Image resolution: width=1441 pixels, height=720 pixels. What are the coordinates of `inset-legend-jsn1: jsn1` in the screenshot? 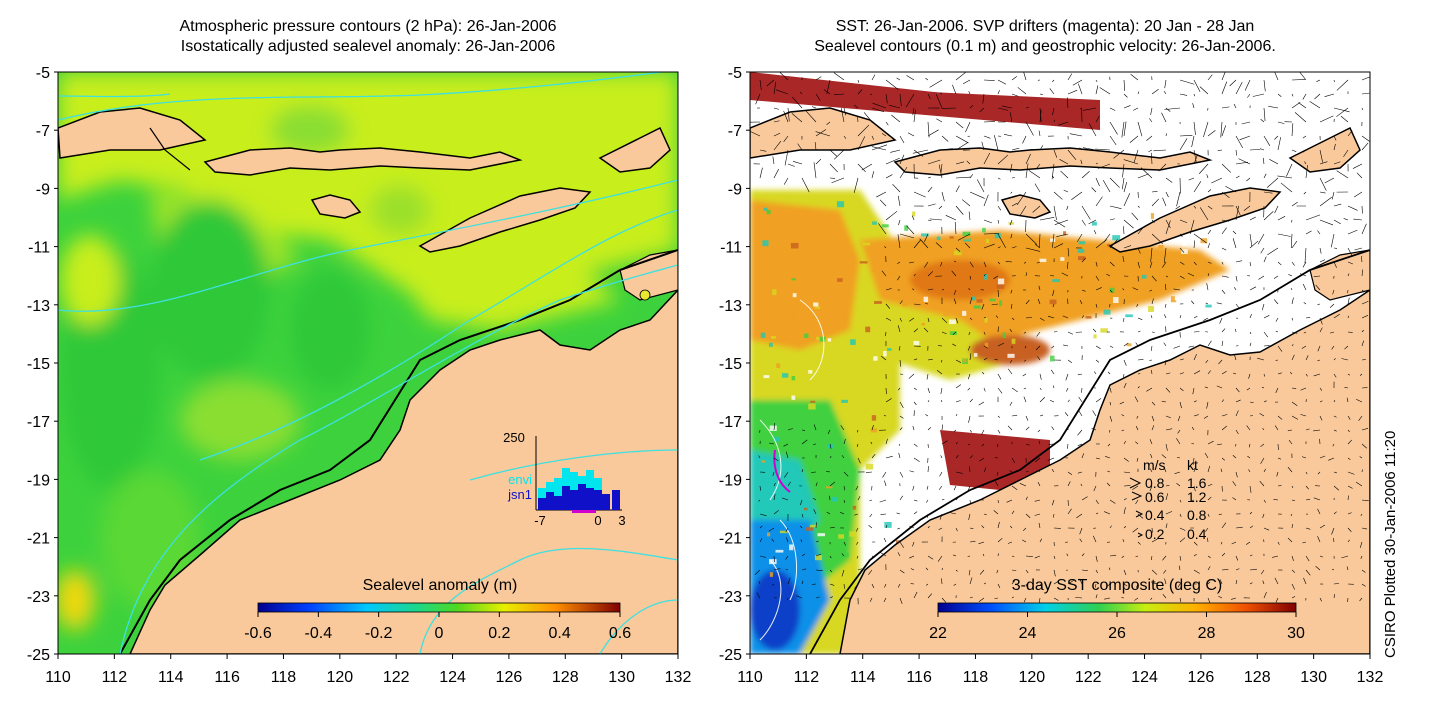 It's located at (519, 494).